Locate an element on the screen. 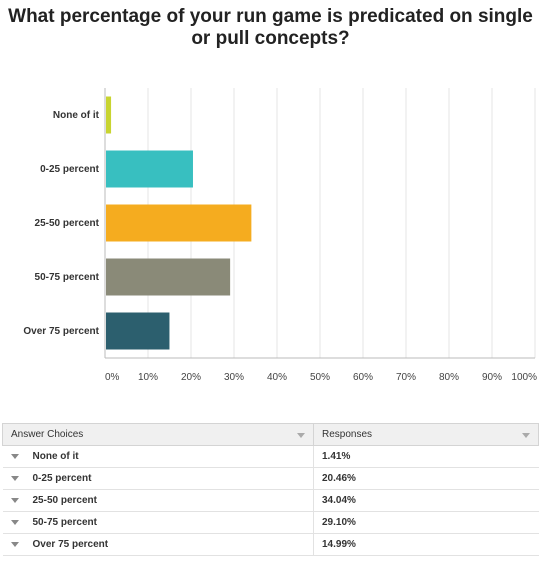  answer-choice-cell: 50-75 percent is located at coordinates (158, 522).